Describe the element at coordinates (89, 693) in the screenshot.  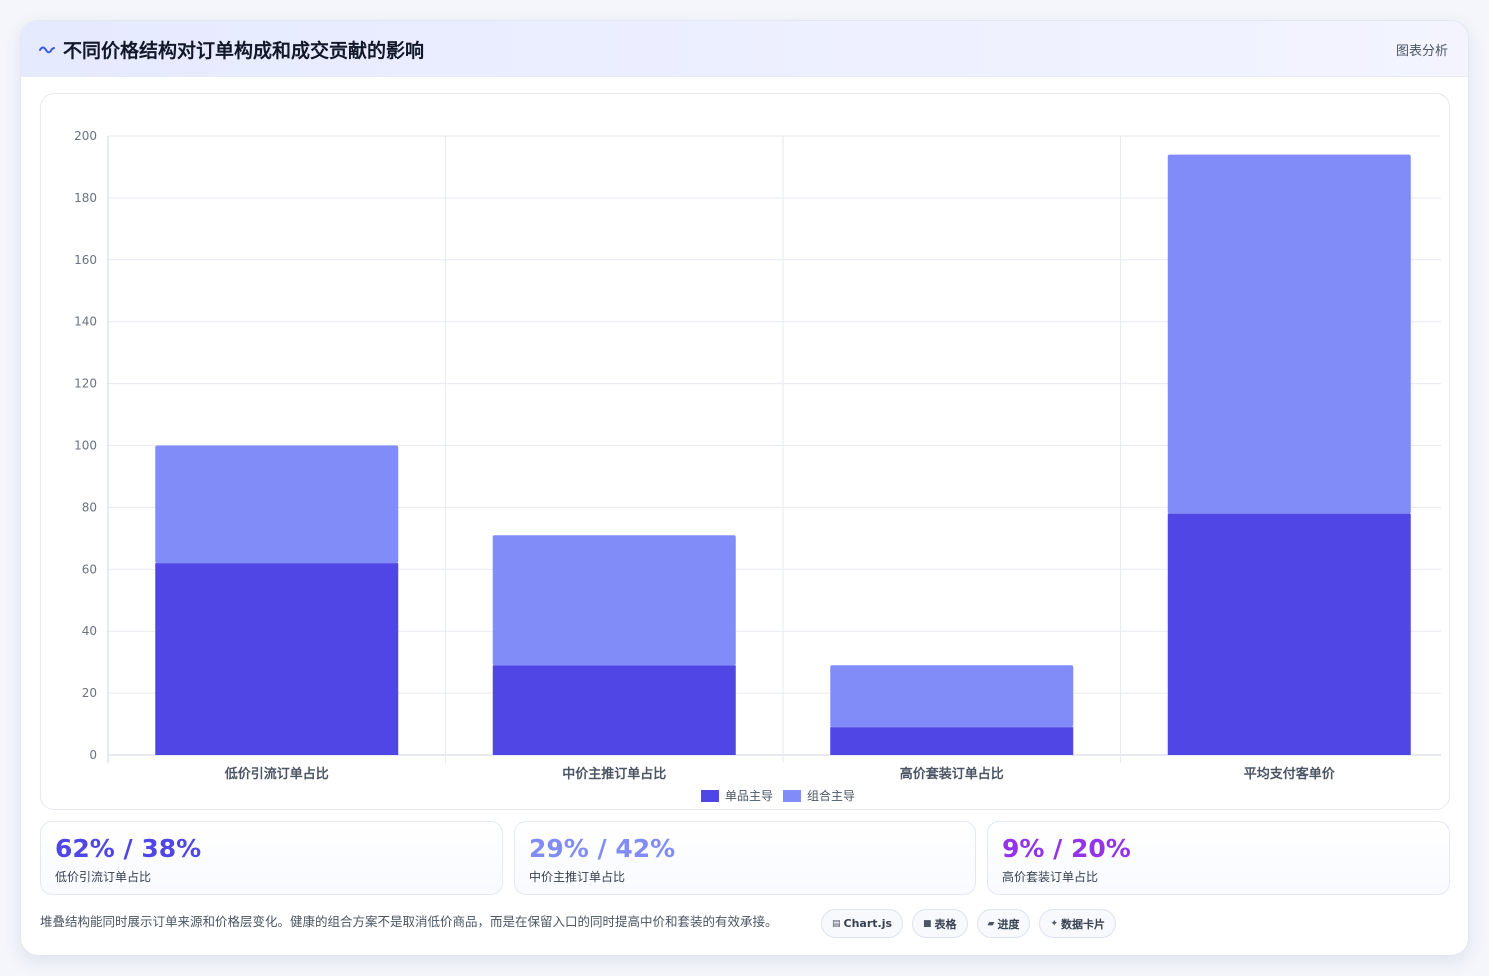
I see `y-tick-label: 20` at that location.